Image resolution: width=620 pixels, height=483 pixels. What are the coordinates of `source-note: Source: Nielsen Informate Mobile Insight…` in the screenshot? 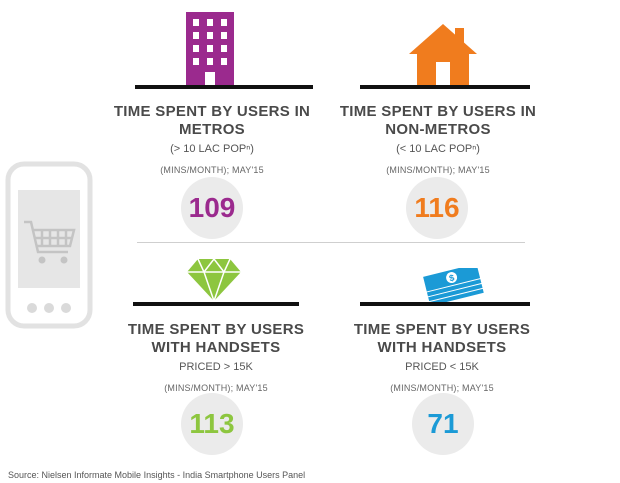 It's located at (157, 475).